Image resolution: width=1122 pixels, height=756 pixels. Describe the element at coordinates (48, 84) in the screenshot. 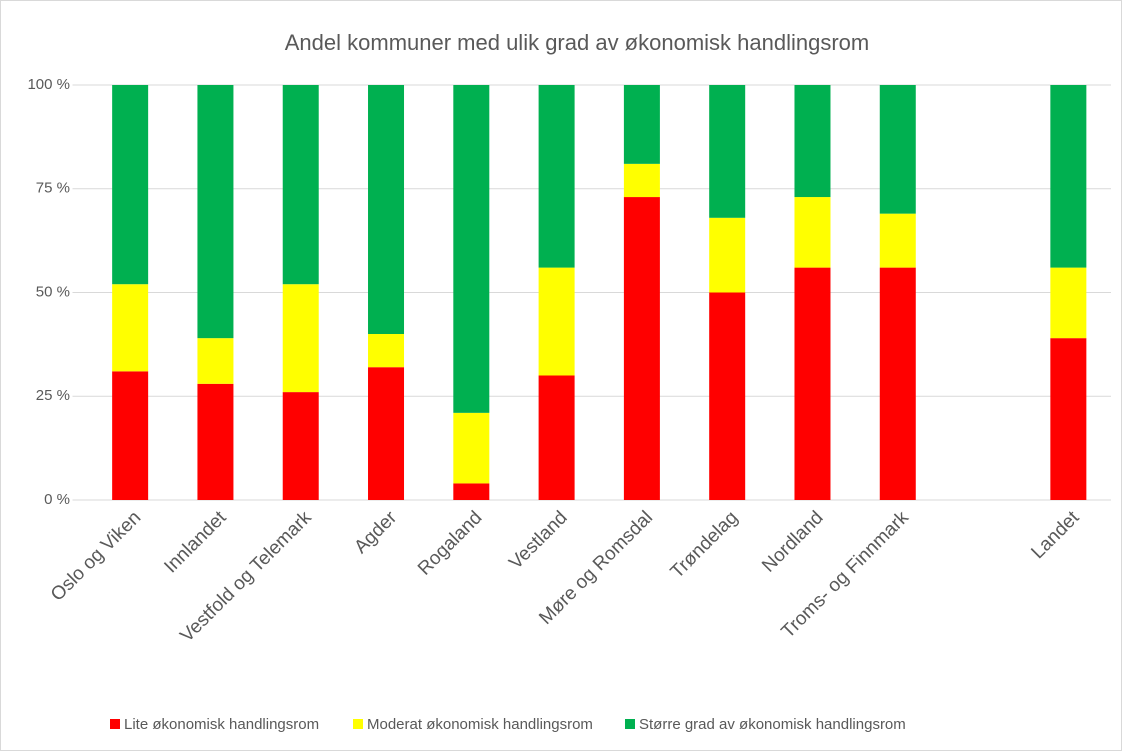

I see `y-tick-label: 100 %` at that location.